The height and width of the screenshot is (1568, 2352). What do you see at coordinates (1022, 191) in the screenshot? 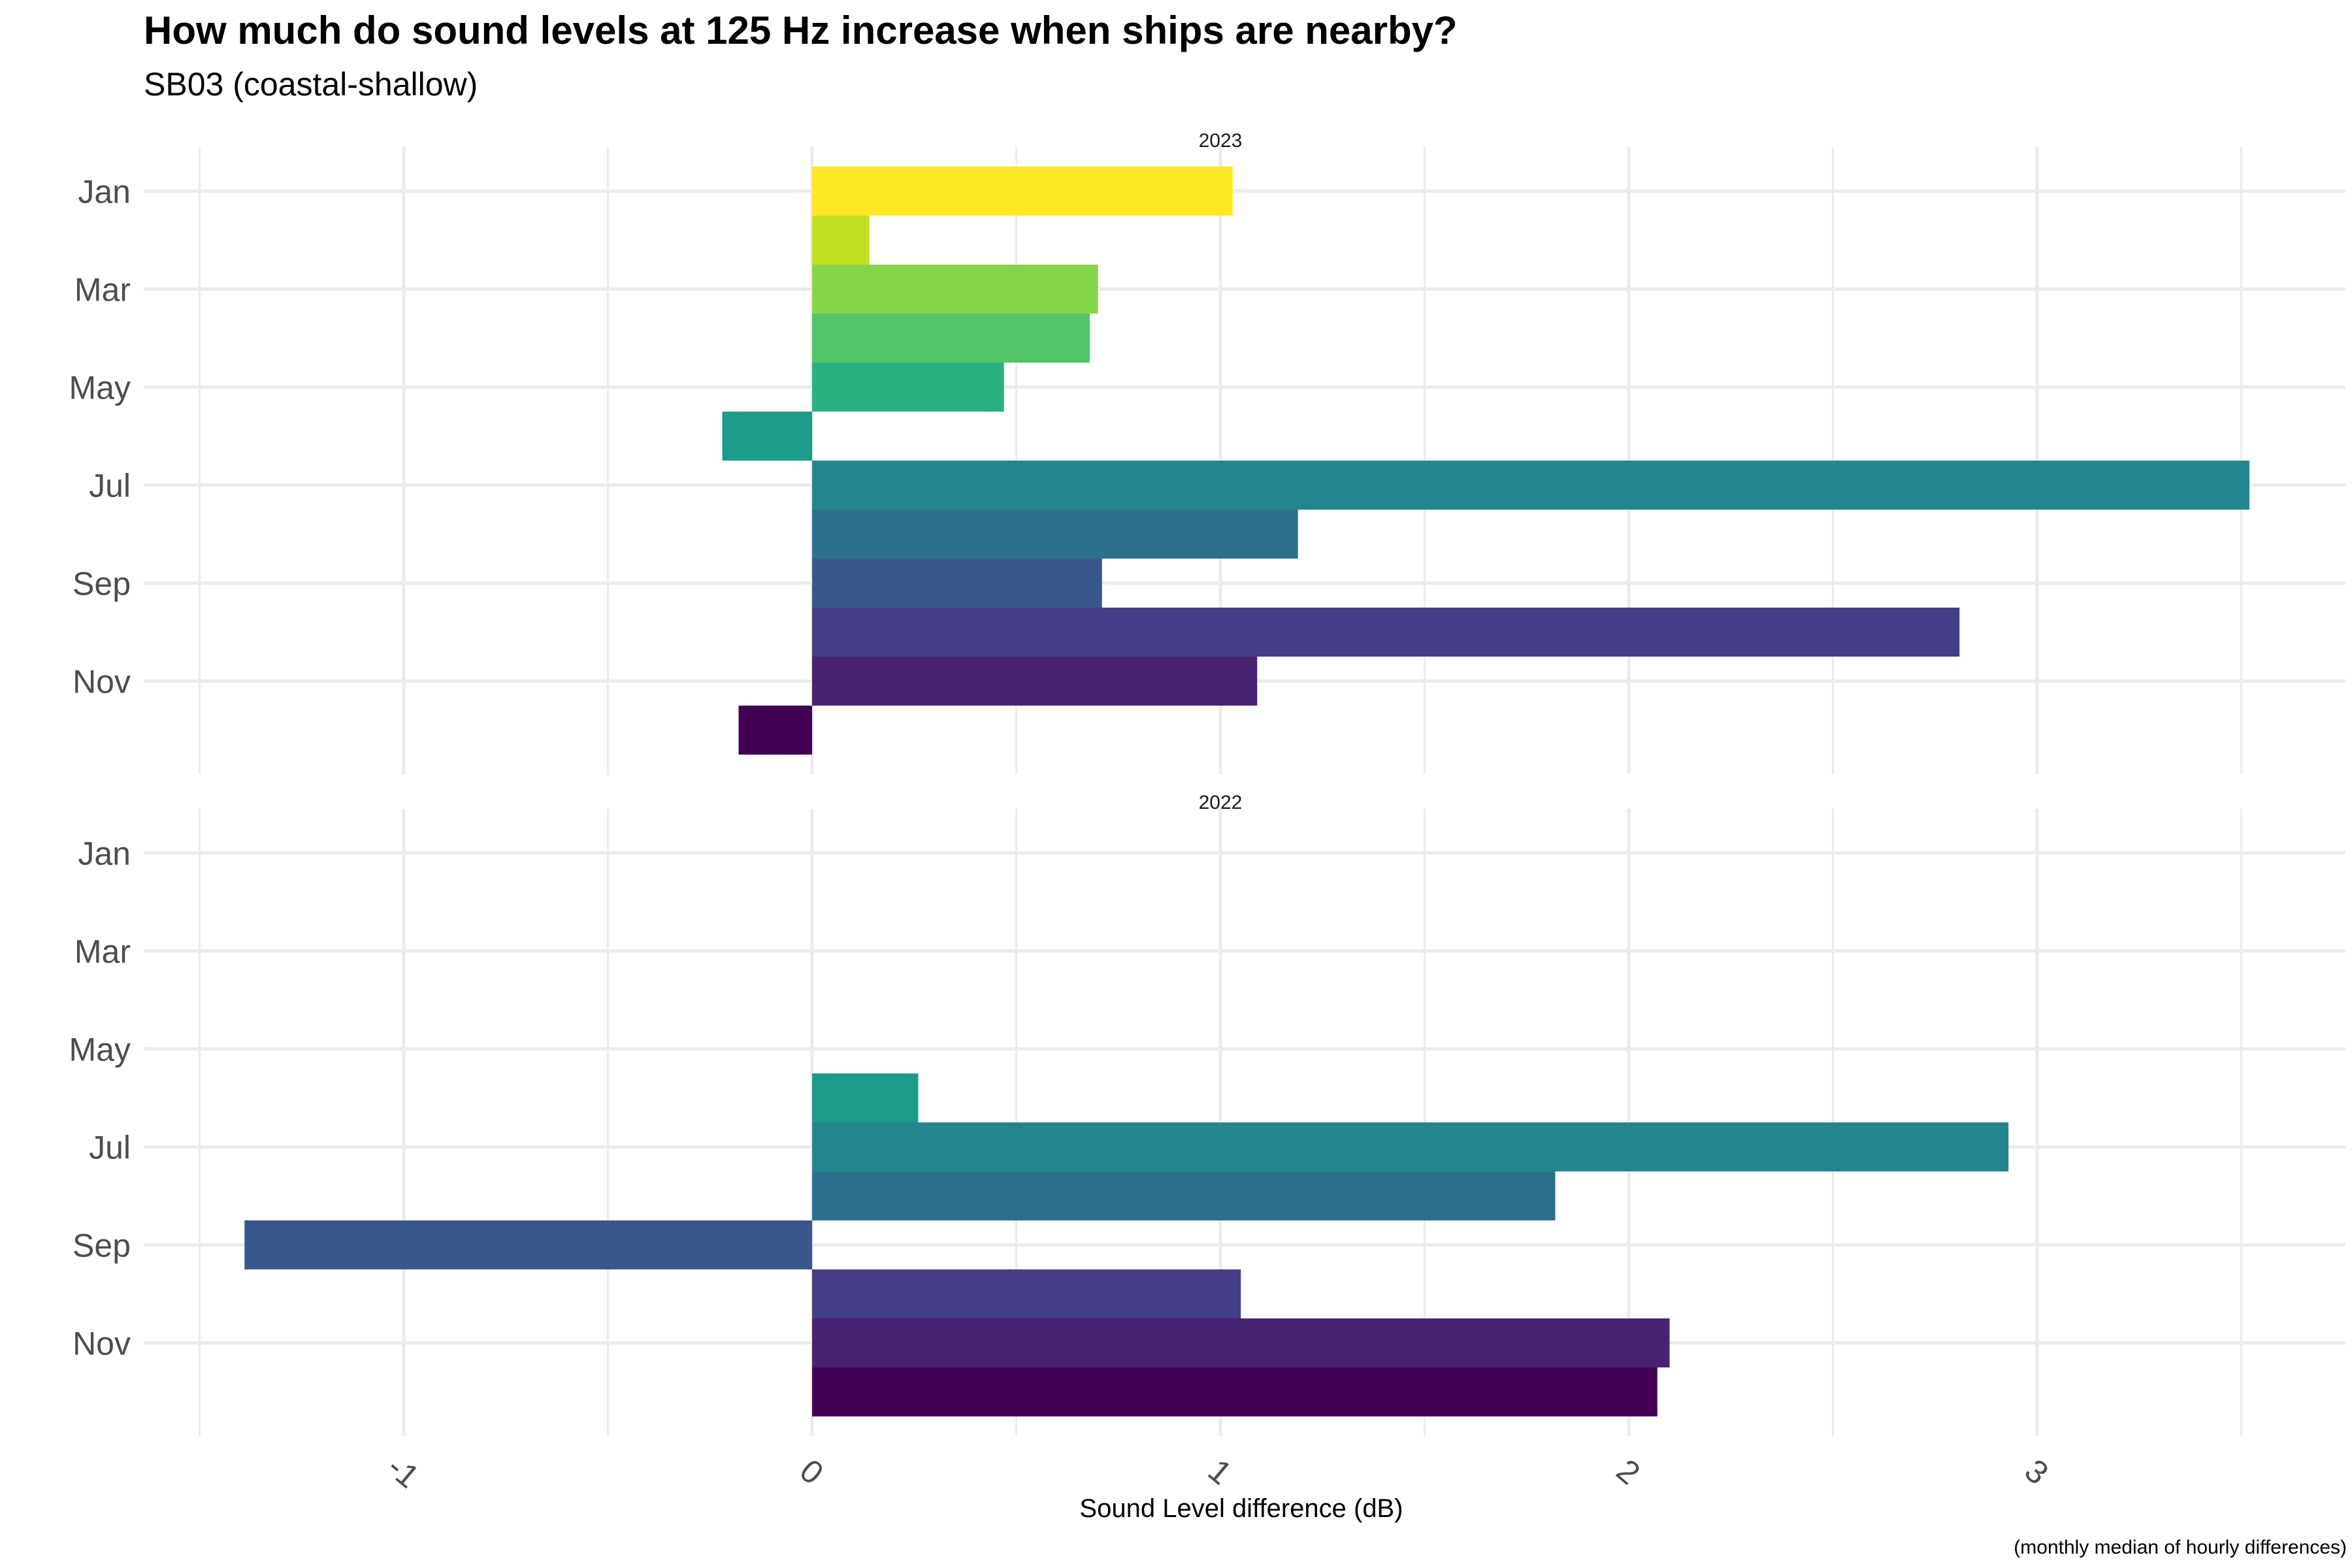
I see `bar-jan` at bounding box center [1022, 191].